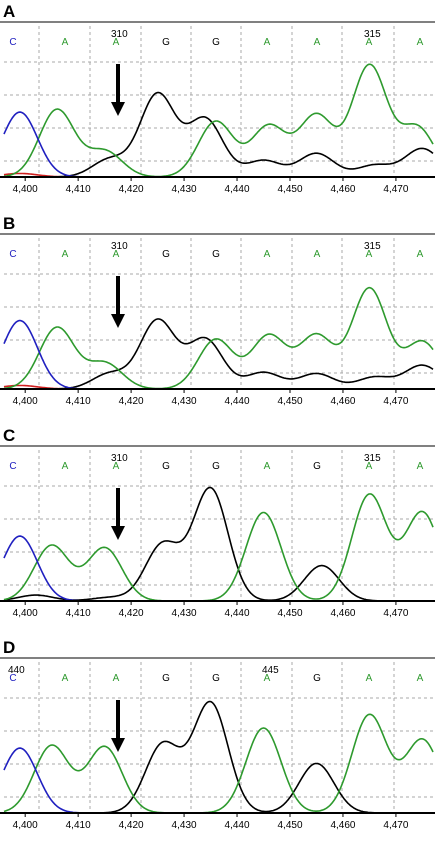 The width and height of the screenshot is (435, 850). Describe the element at coordinates (9, 223) in the screenshot. I see `panel-label: B` at that location.